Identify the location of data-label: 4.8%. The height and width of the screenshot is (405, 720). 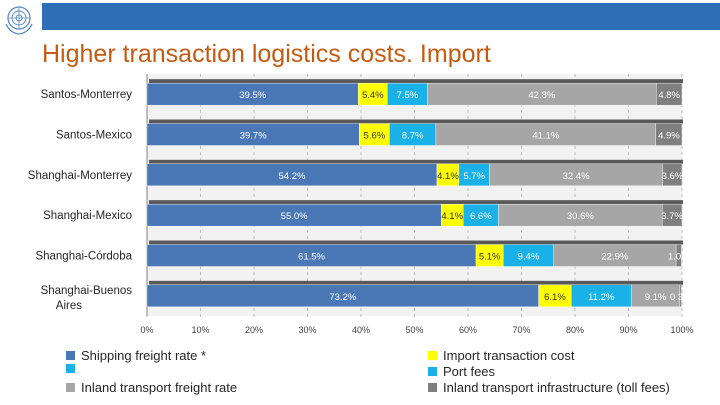
(669, 95).